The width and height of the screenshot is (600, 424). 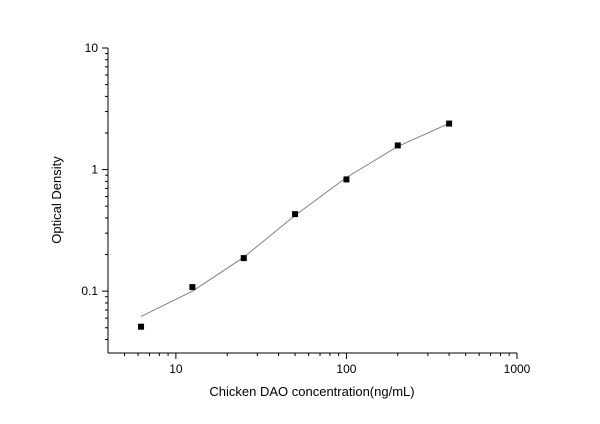 I want to click on x-axis-title: Chicken DAO concentration(ng/mL), so click(x=311, y=391).